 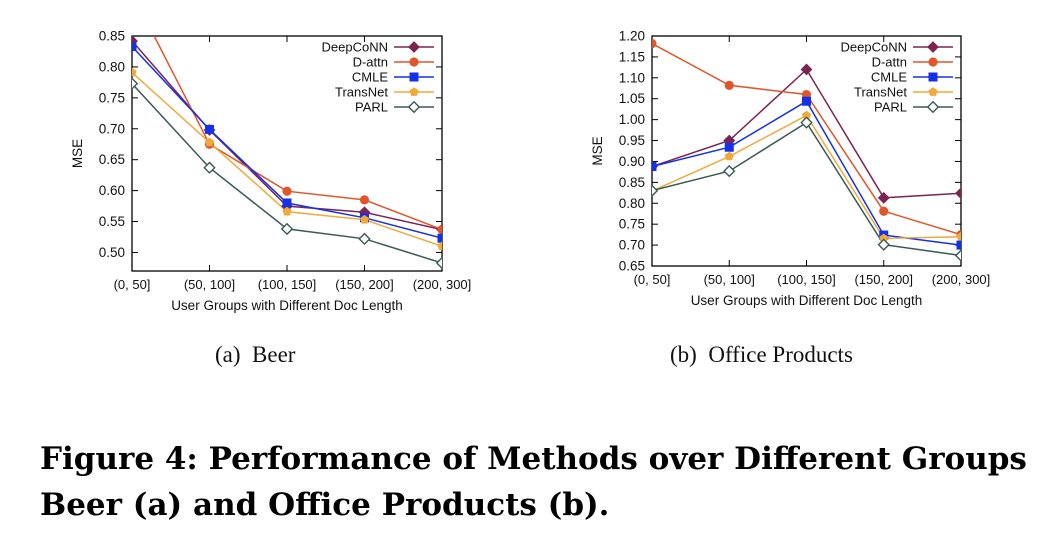 What do you see at coordinates (729, 279) in the screenshot?
I see `office-x-tick-label: (50, 100]` at bounding box center [729, 279].